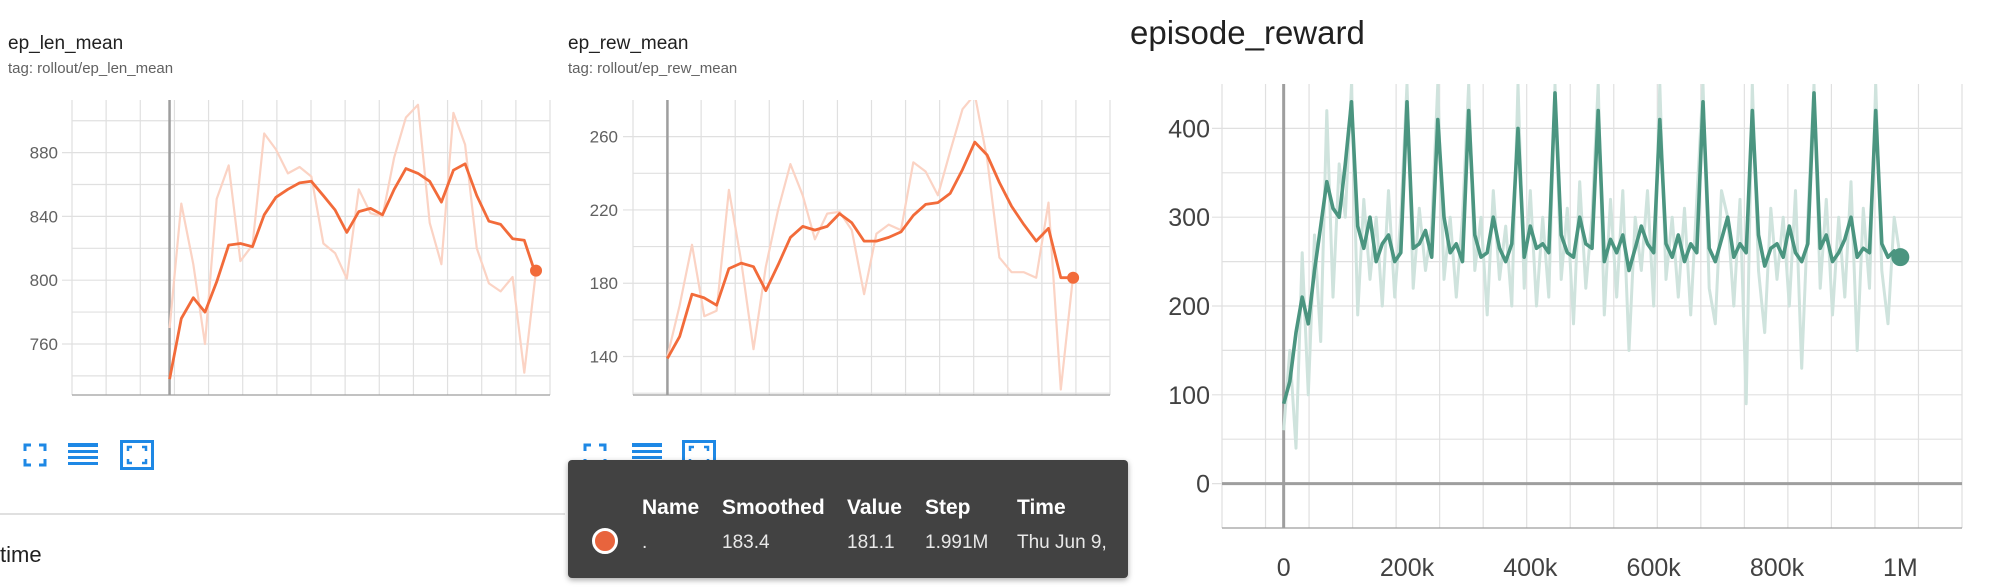 This screenshot has height=587, width=1992. What do you see at coordinates (21, 554) in the screenshot?
I see `time-label: time` at bounding box center [21, 554].